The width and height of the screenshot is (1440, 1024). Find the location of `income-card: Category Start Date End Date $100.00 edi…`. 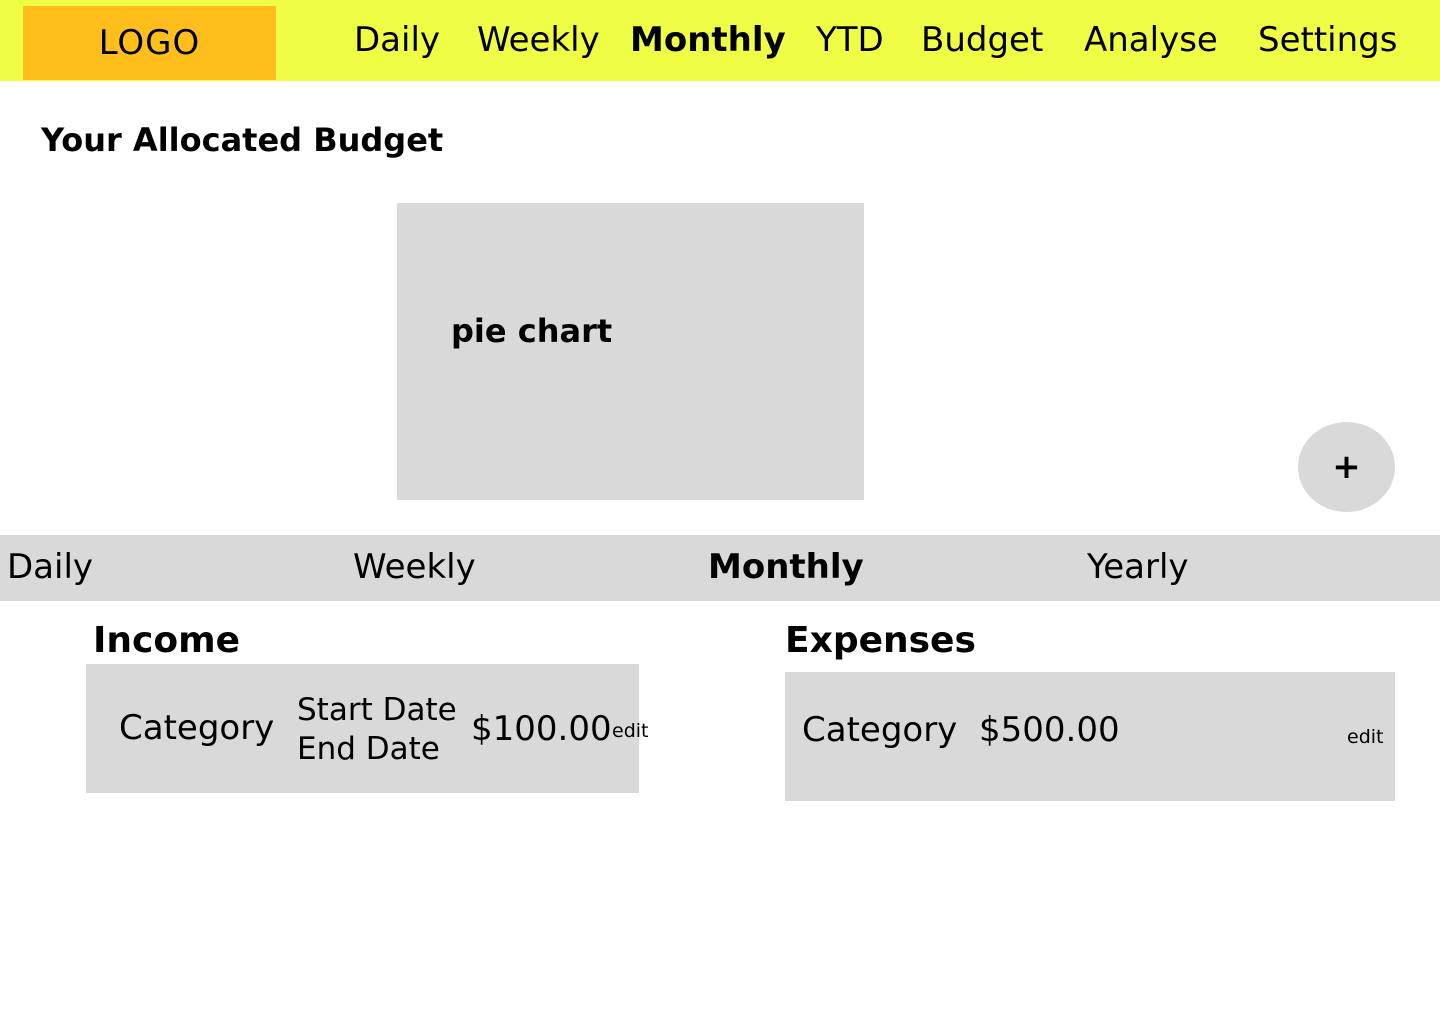

income-card: Category Start Date End Date $100.00 edi… is located at coordinates (367, 728).